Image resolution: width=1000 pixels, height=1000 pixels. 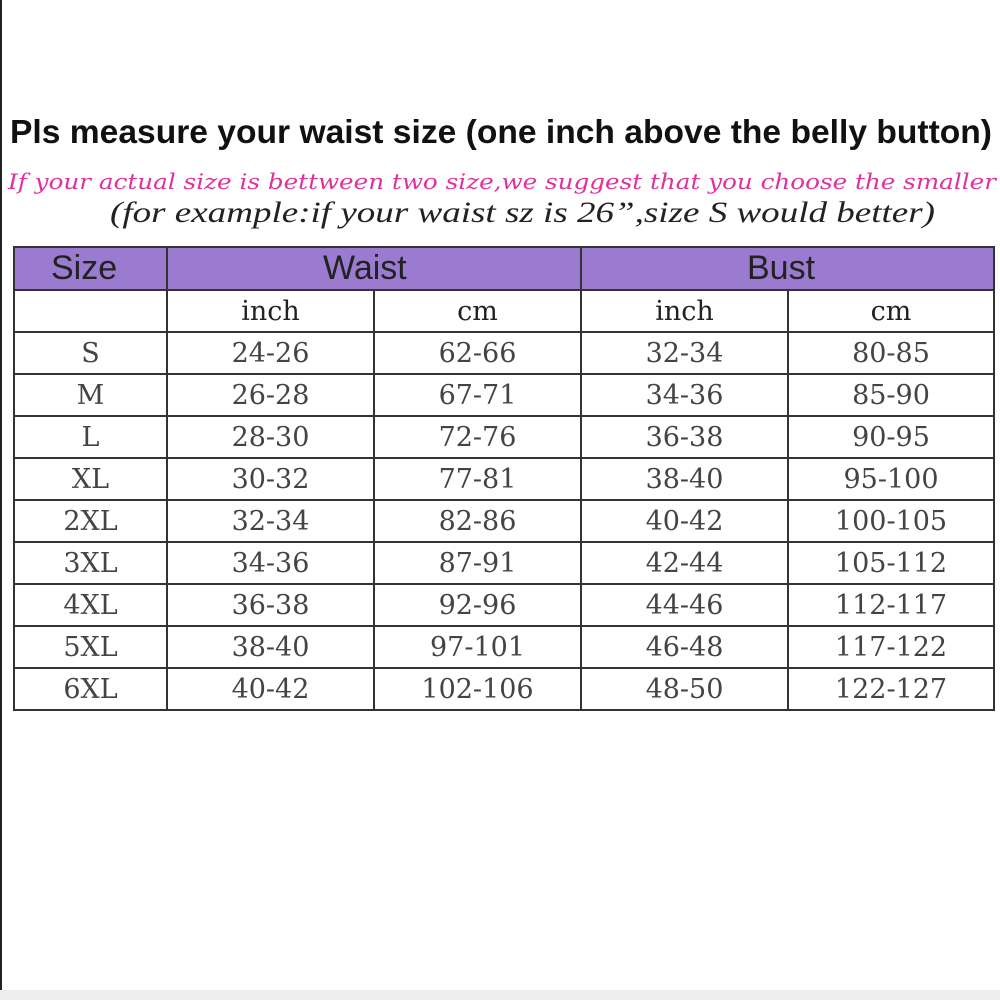 I want to click on measure-cell: 112-117, so click(x=891, y=605).